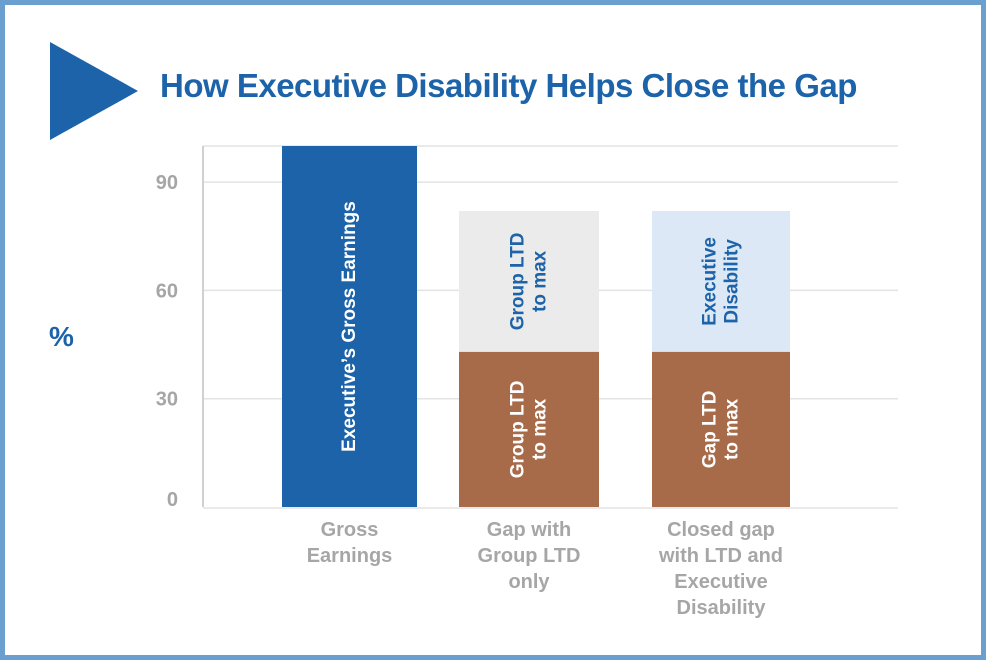 The width and height of the screenshot is (986, 660). Describe the element at coordinates (167, 400) in the screenshot. I see `y-tick-label: 30` at that location.